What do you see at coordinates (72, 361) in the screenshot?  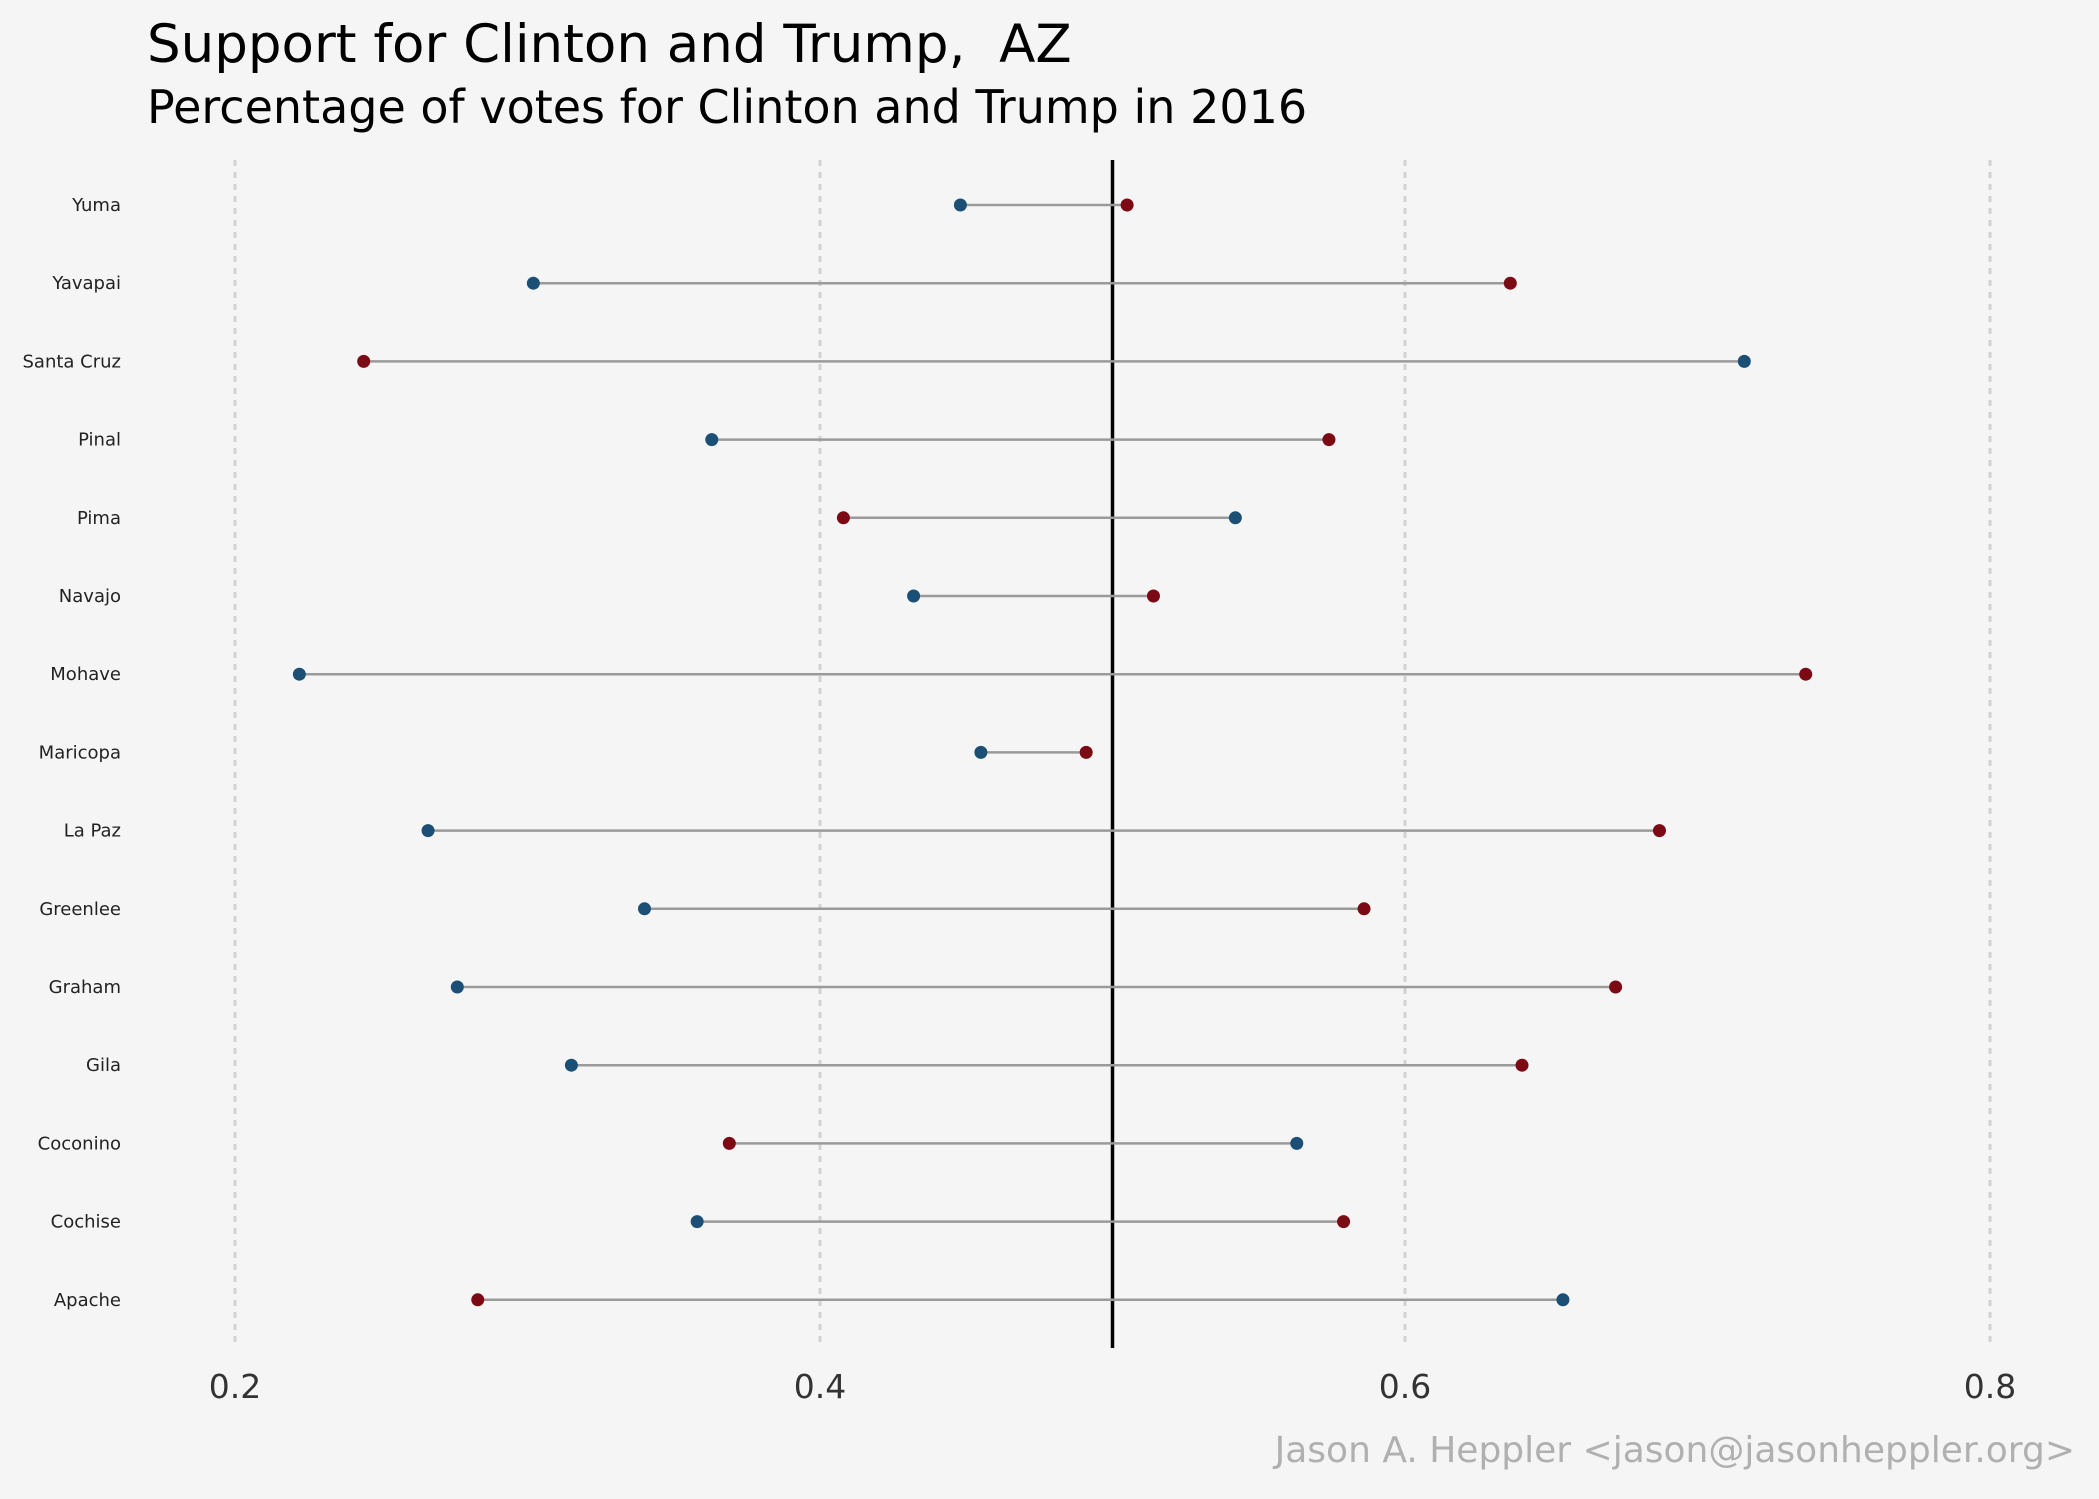 I see `y-tick-label: Santa Cruz` at bounding box center [72, 361].